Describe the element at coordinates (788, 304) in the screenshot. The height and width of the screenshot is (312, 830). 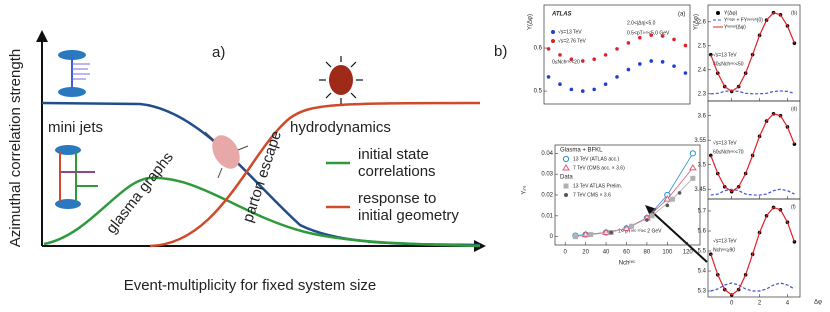
I see `x-tick-label: 4` at that location.